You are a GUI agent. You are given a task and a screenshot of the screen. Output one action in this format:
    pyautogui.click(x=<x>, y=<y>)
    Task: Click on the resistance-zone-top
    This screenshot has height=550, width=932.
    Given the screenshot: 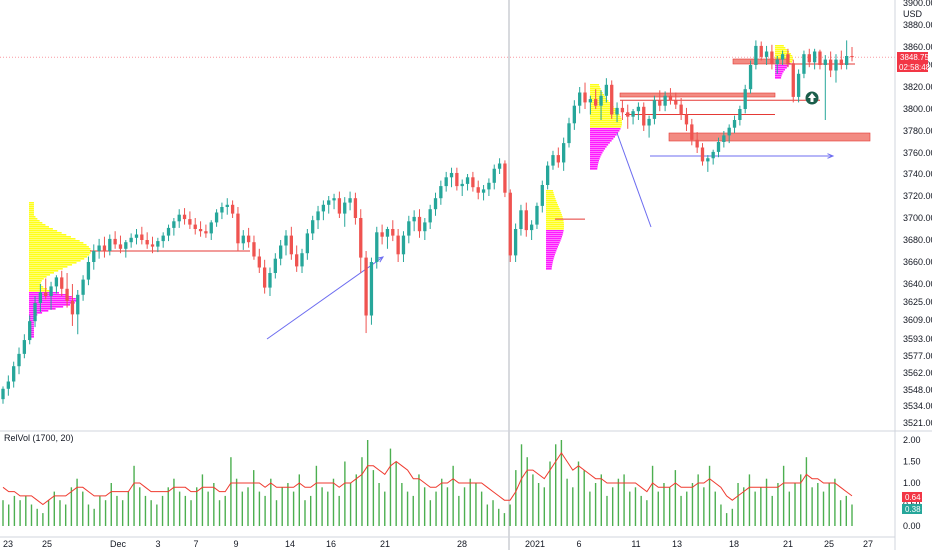 What is the action you would take?
    pyautogui.click(x=697, y=95)
    